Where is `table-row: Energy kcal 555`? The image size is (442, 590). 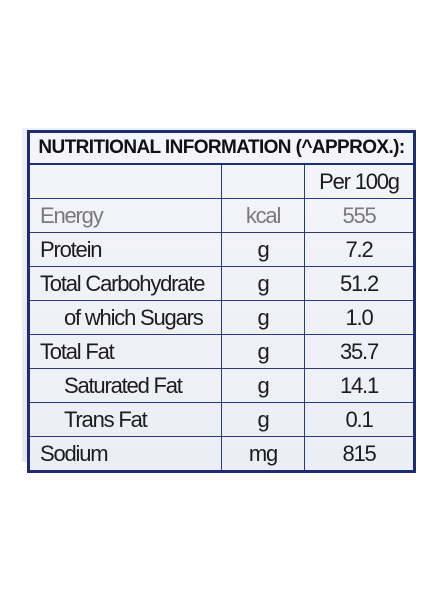
table-row: Energy kcal 555 is located at coordinates (222, 215).